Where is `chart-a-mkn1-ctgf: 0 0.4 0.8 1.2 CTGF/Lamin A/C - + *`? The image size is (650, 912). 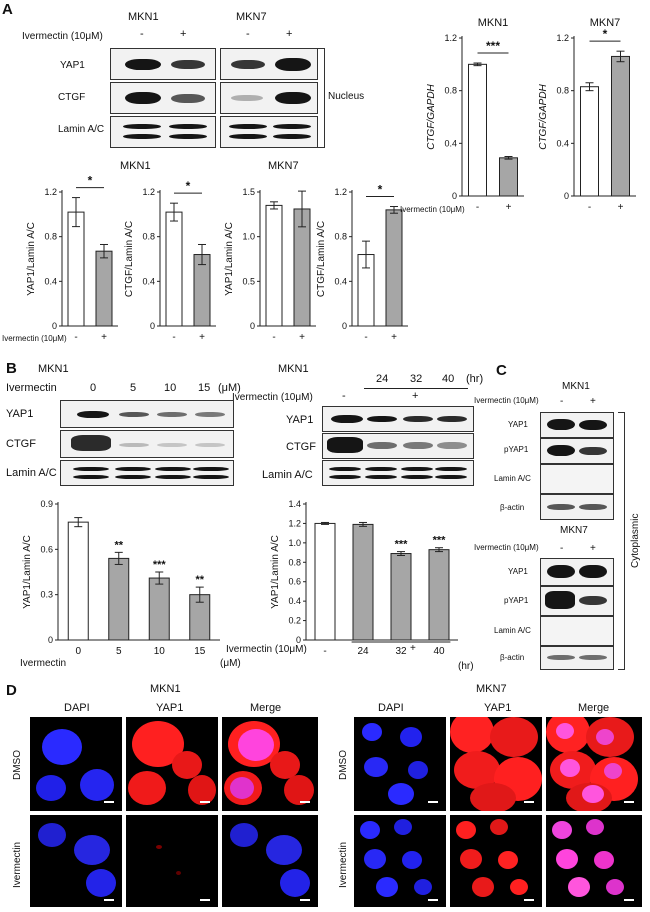
chart-a-mkn1-ctgf: 0 0.4 0.8 1.2 CTGF/Lamin A/C - + * is located at coordinates (170, 261).